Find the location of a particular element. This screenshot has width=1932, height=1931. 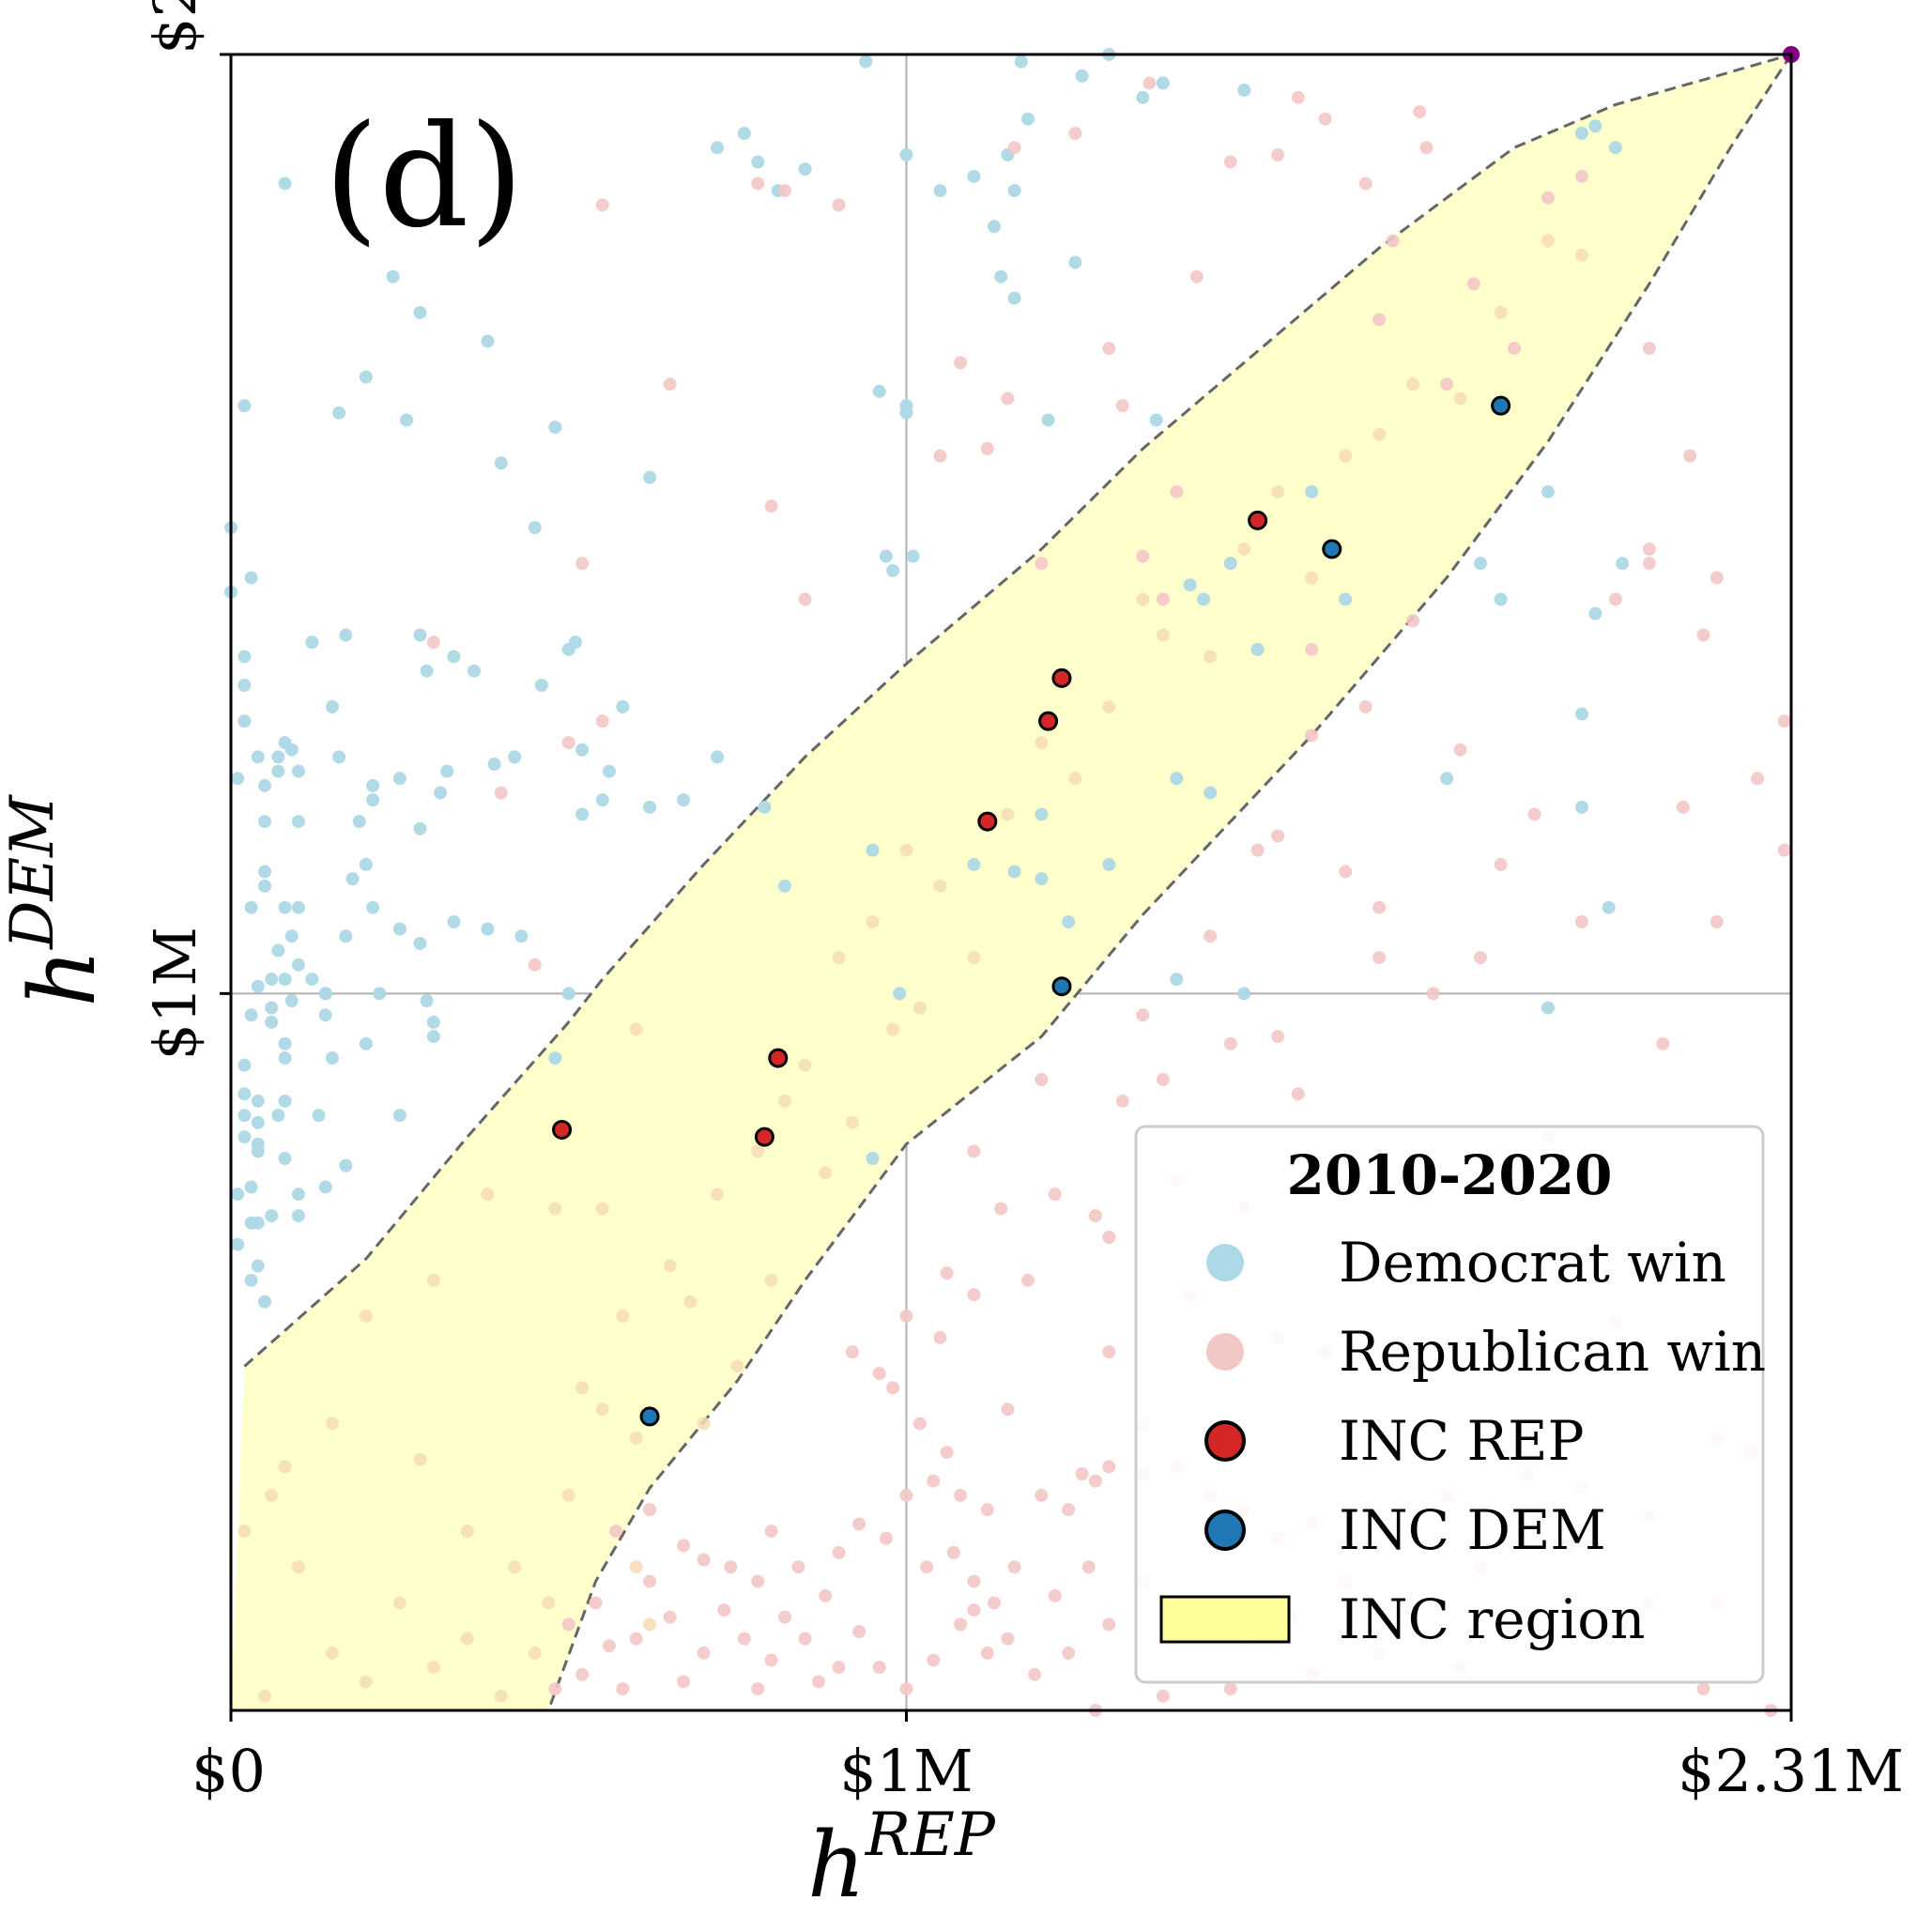

legend-entry-inc_rep: INC REP is located at coordinates (1395, 1441).